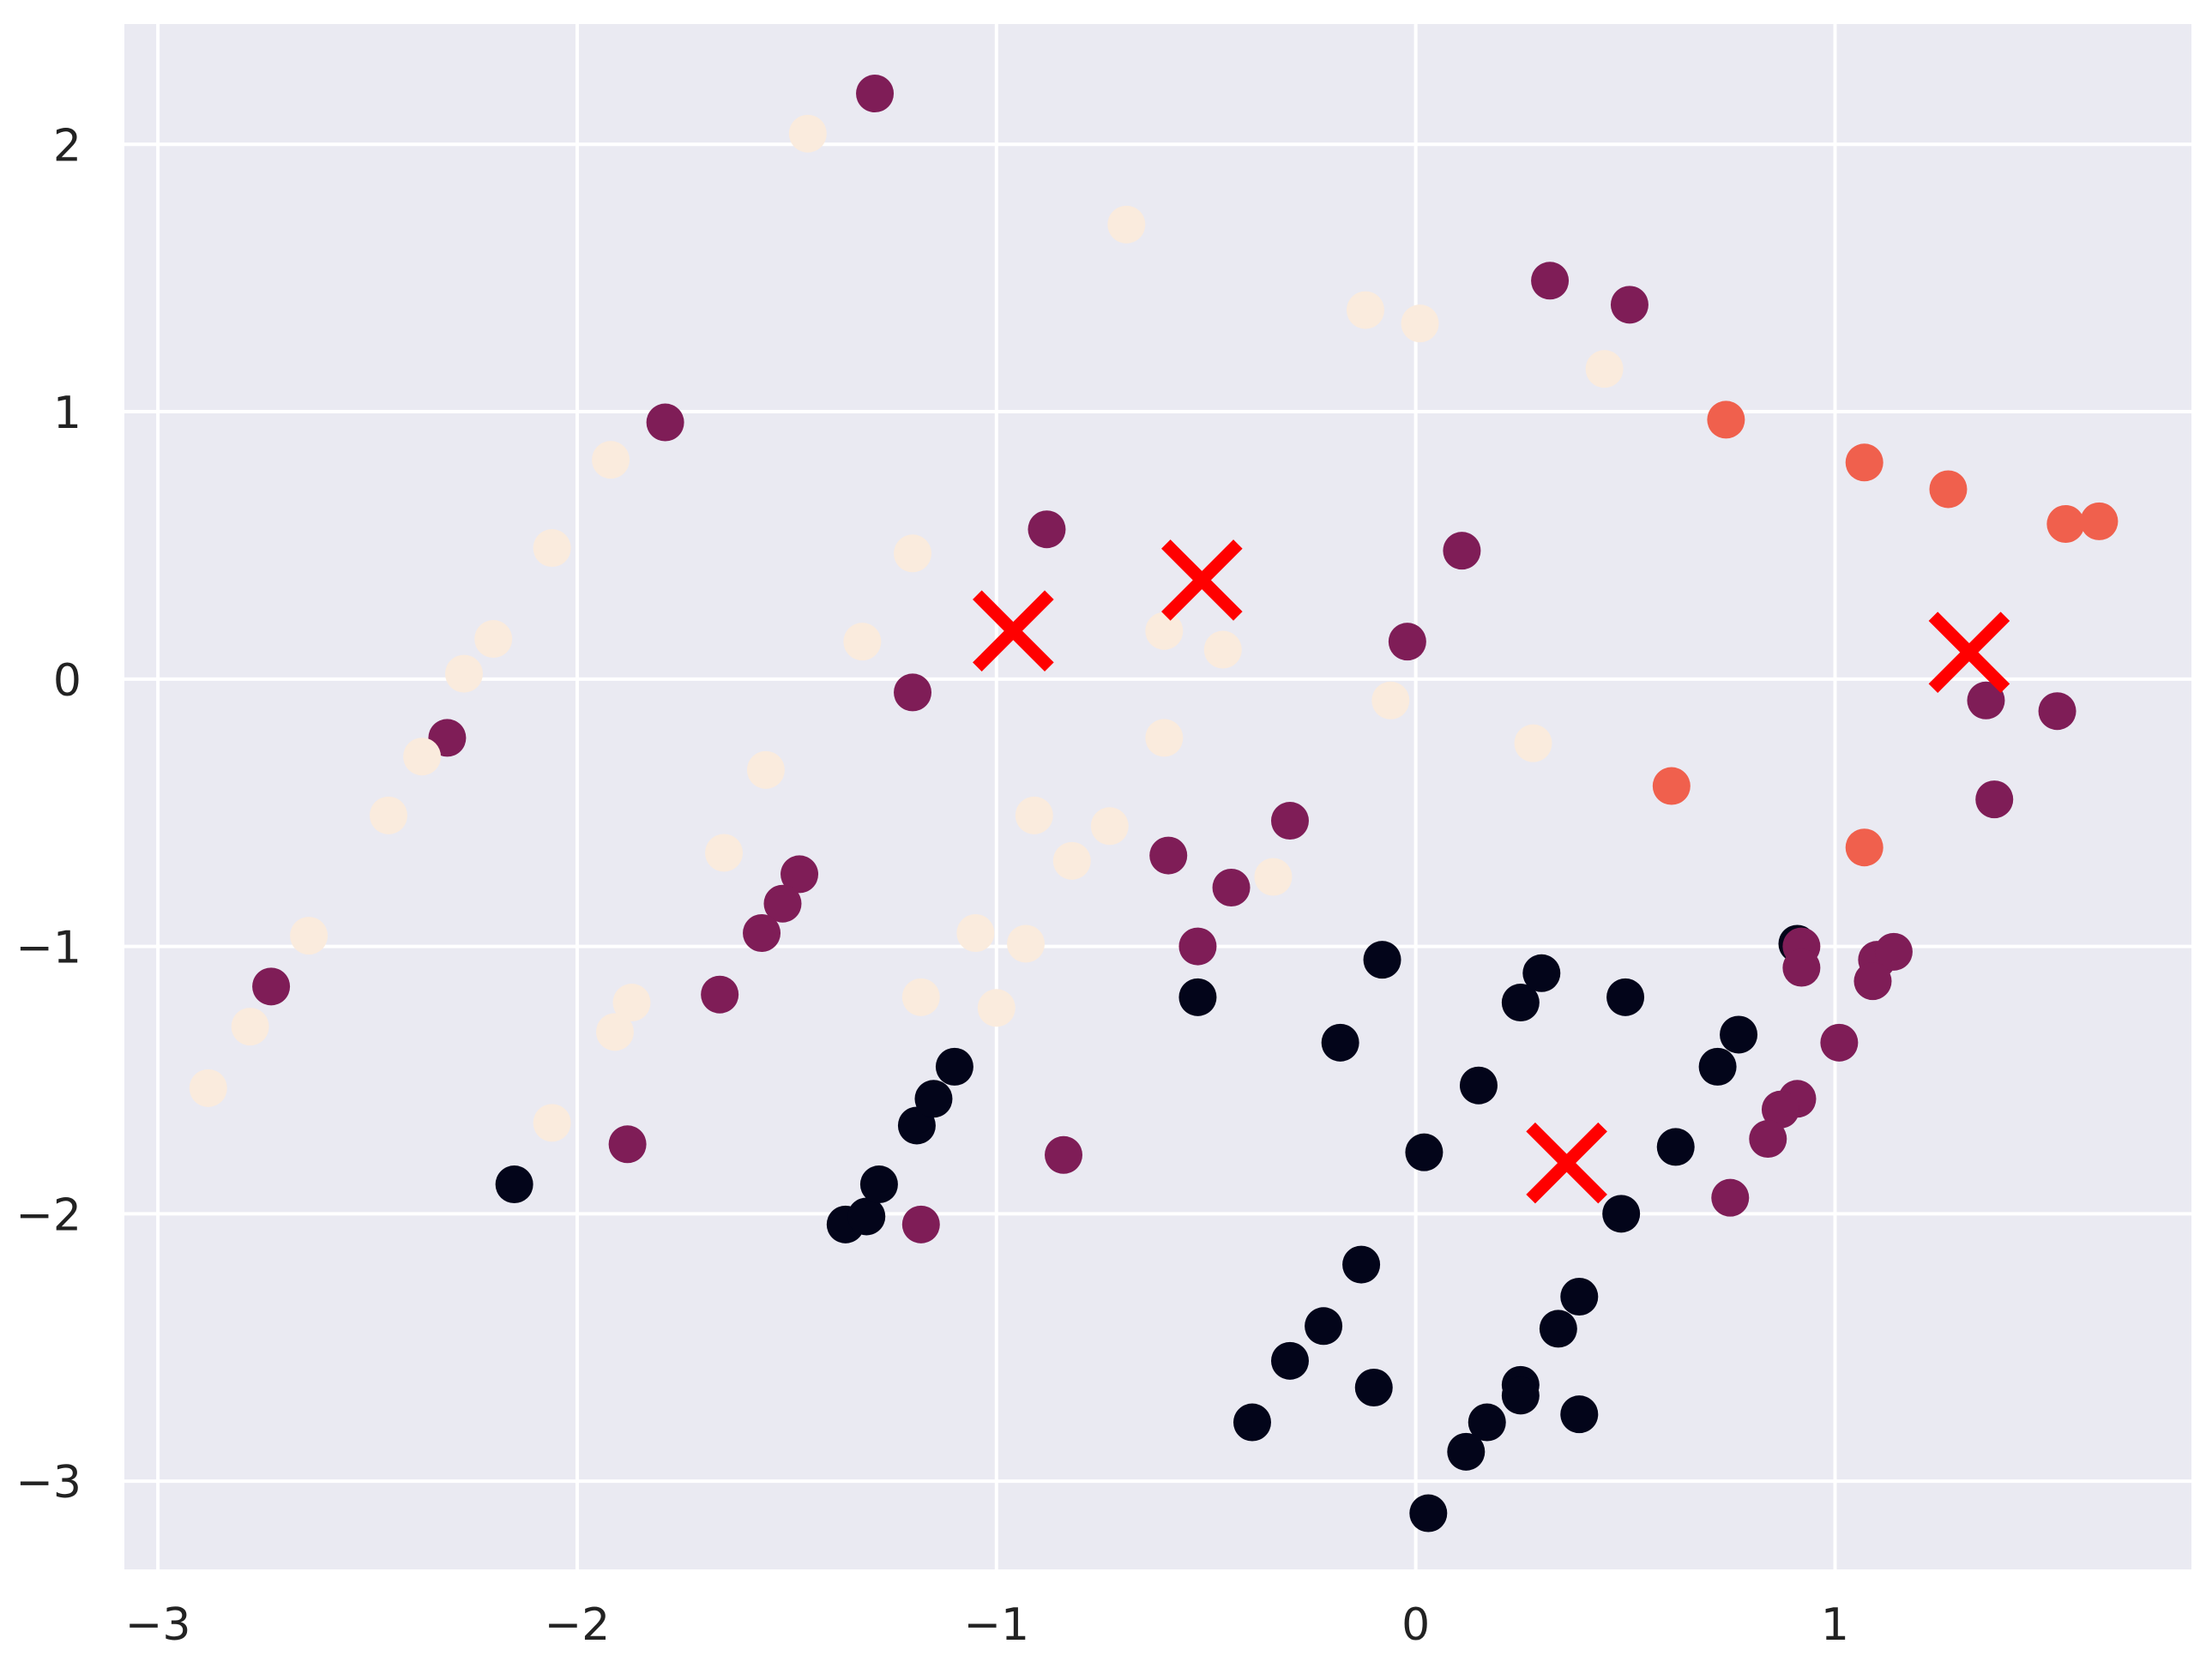  I want to click on y-tick-label: 2, so click(67, 146).